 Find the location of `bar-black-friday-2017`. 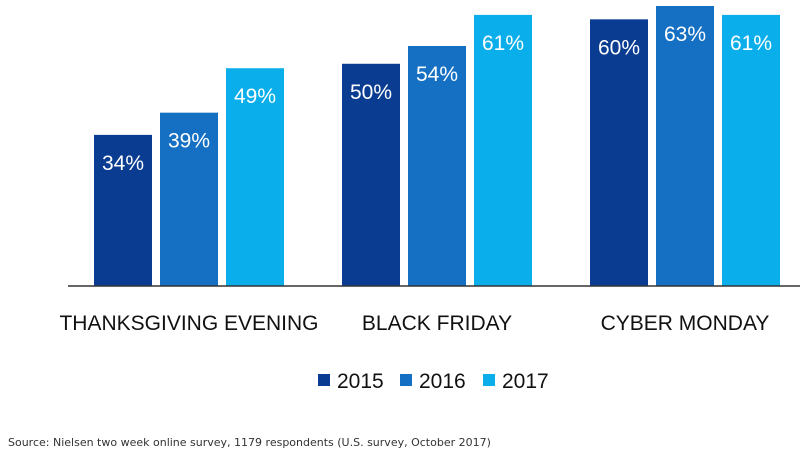

bar-black-friday-2017 is located at coordinates (503, 150).